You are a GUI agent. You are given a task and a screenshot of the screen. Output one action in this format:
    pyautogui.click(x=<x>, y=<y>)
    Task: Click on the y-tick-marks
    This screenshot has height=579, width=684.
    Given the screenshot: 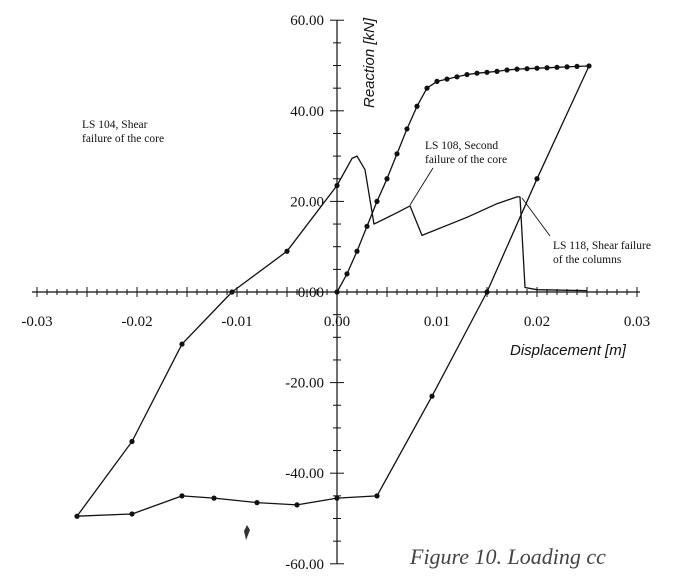 What is the action you would take?
    pyautogui.click(x=337, y=292)
    